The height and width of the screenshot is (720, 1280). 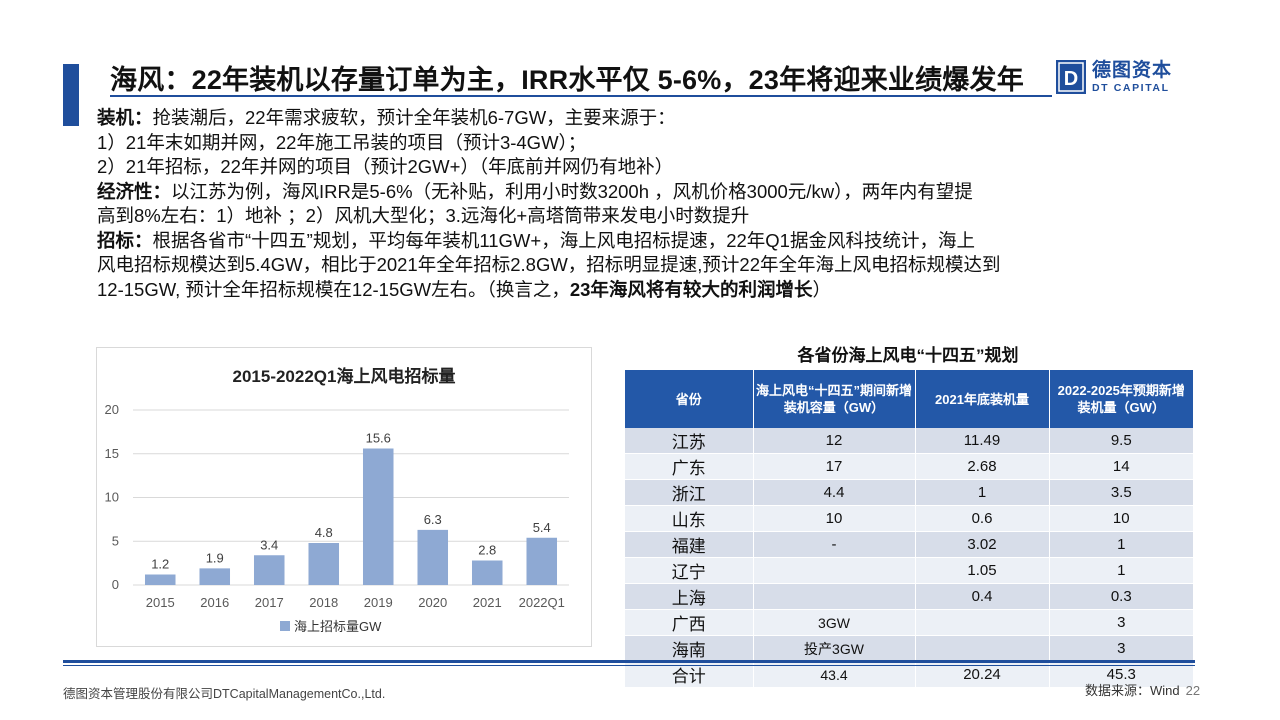 I want to click on bar-value-label: 6.3, so click(x=433, y=519).